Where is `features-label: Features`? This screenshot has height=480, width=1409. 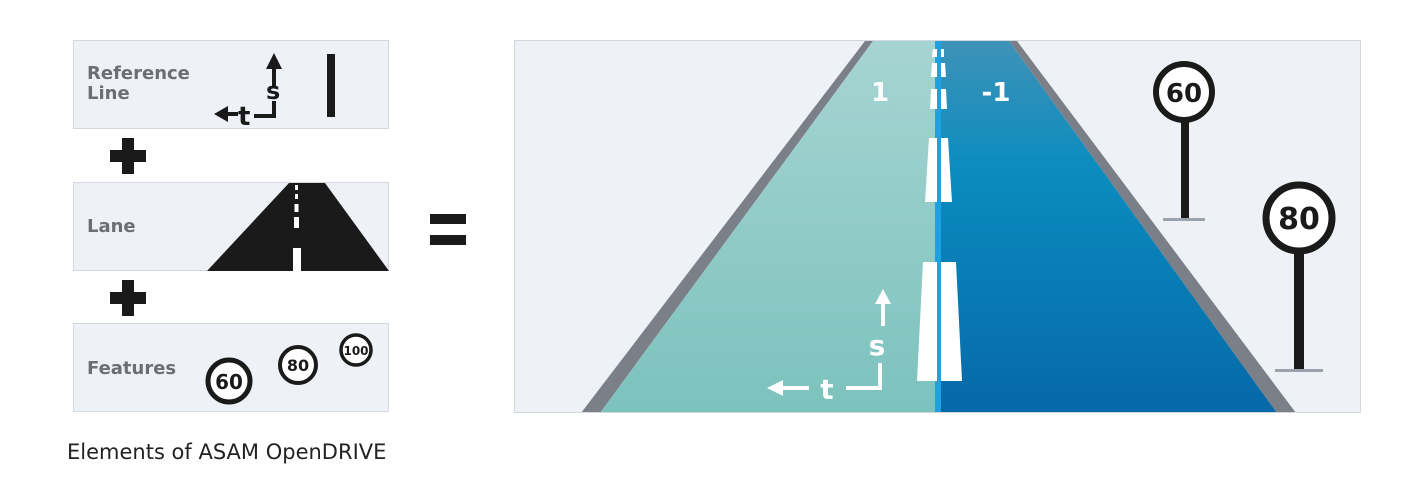
features-label: Features is located at coordinates (132, 368).